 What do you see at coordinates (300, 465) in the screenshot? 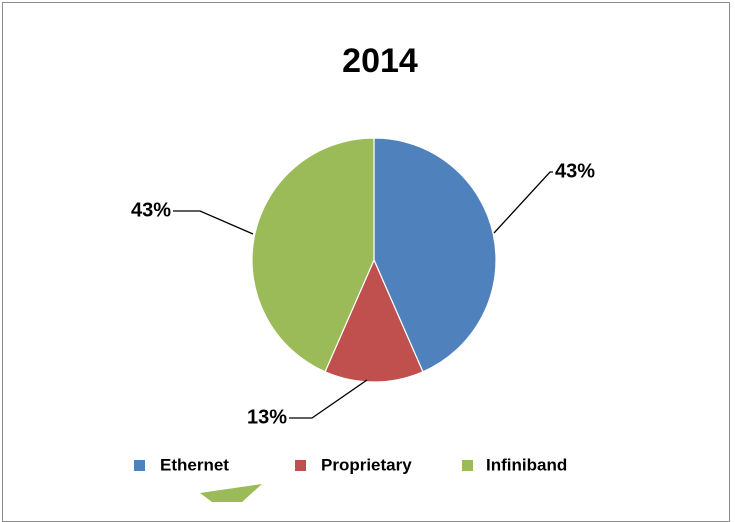
I see `legend-swatch-proprietary` at bounding box center [300, 465].